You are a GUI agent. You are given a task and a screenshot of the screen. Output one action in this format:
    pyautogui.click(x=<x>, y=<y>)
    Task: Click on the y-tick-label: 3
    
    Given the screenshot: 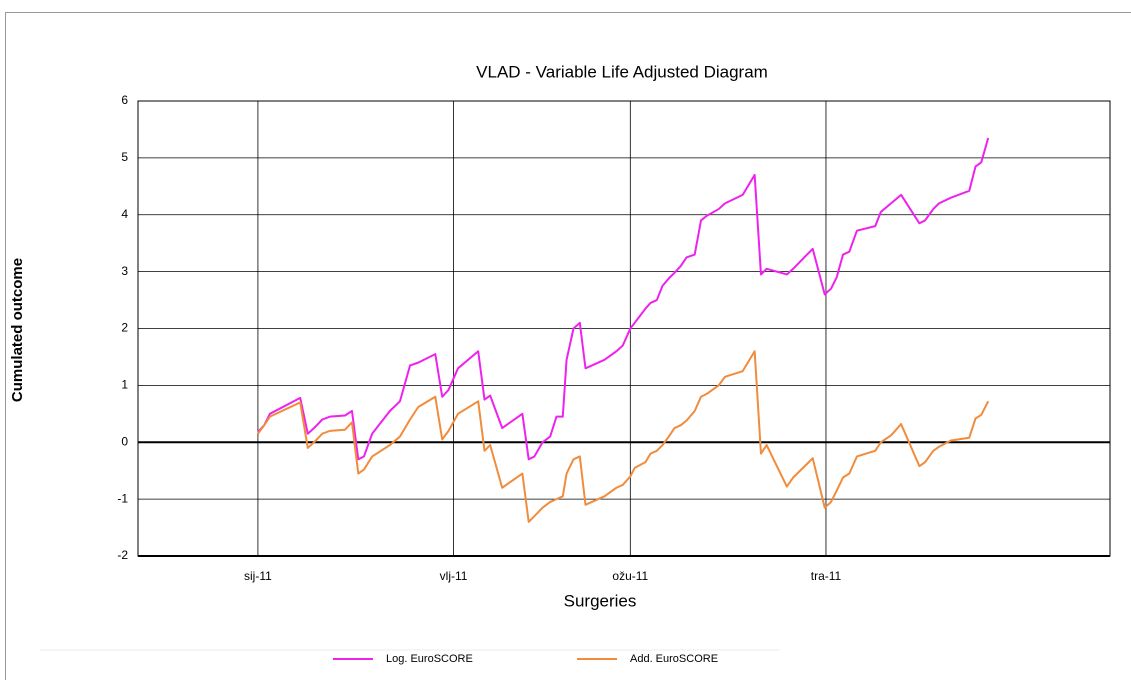 What is the action you would take?
    pyautogui.click(x=124, y=271)
    